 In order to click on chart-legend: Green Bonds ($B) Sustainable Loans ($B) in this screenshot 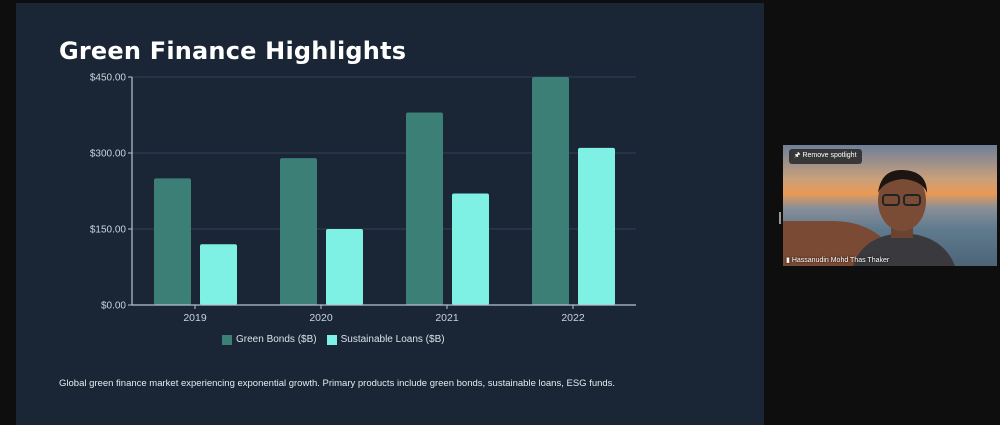, I will do `click(333, 339)`.